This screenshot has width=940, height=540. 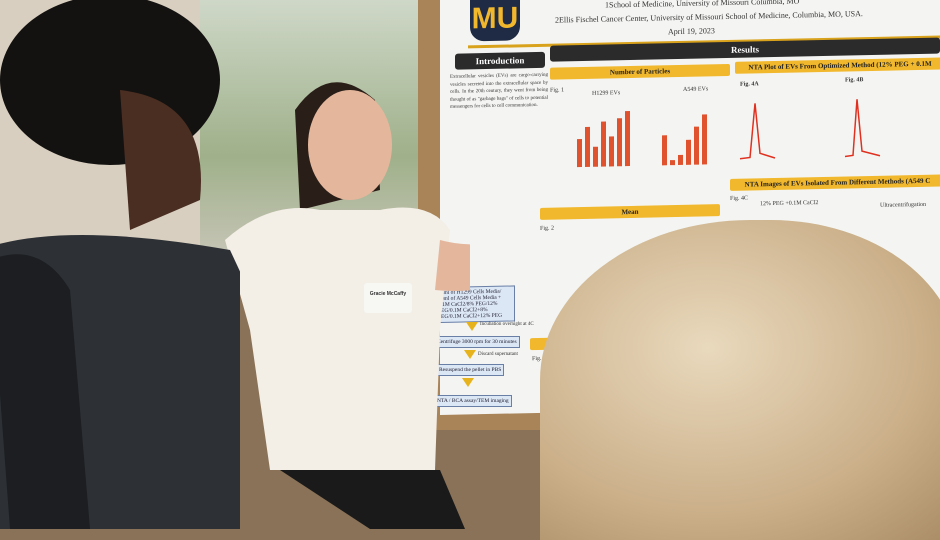 What do you see at coordinates (477, 342) in the screenshot?
I see `flow-step-2: Centrifuge 3000 rpm for 30 minutes` at bounding box center [477, 342].